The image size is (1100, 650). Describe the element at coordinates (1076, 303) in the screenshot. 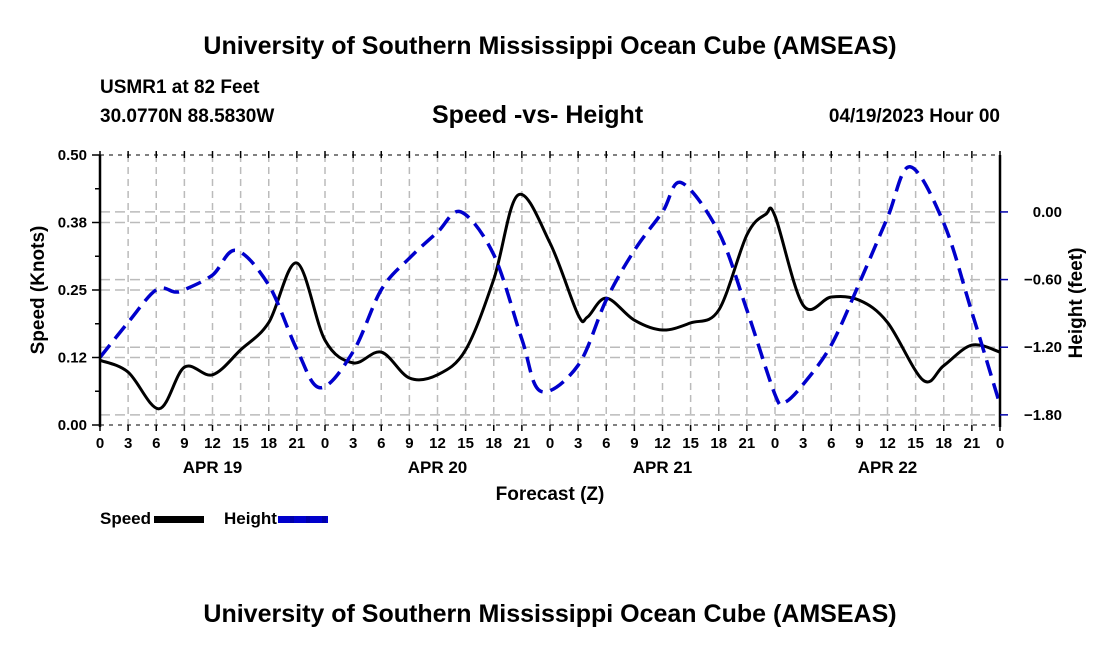

I see `y2-axis-title: Height (feet)` at that location.